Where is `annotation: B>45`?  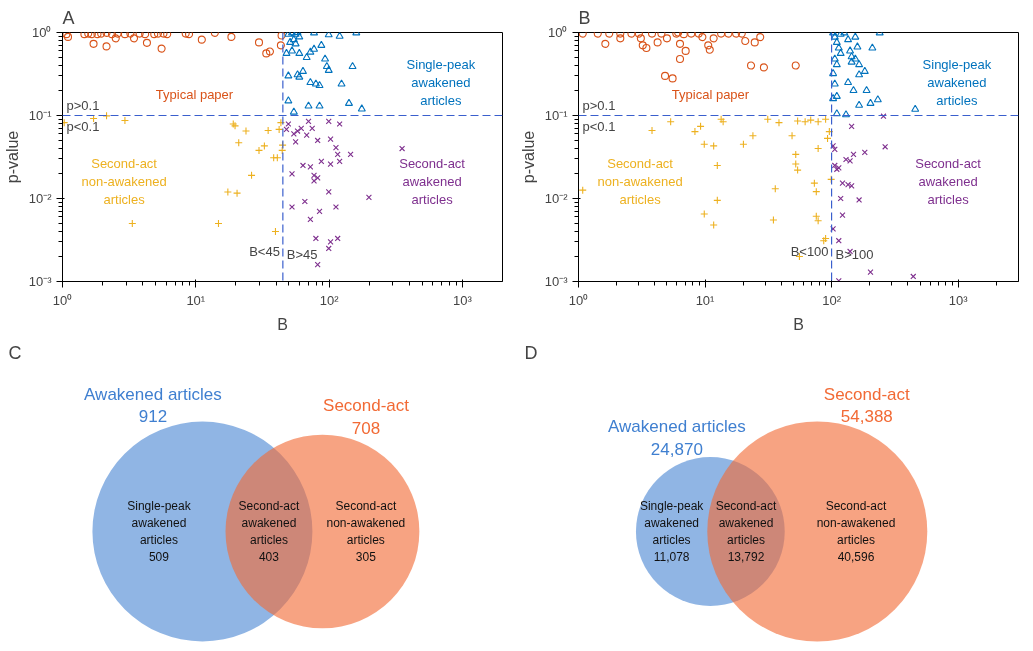 annotation: B>45 is located at coordinates (302, 254).